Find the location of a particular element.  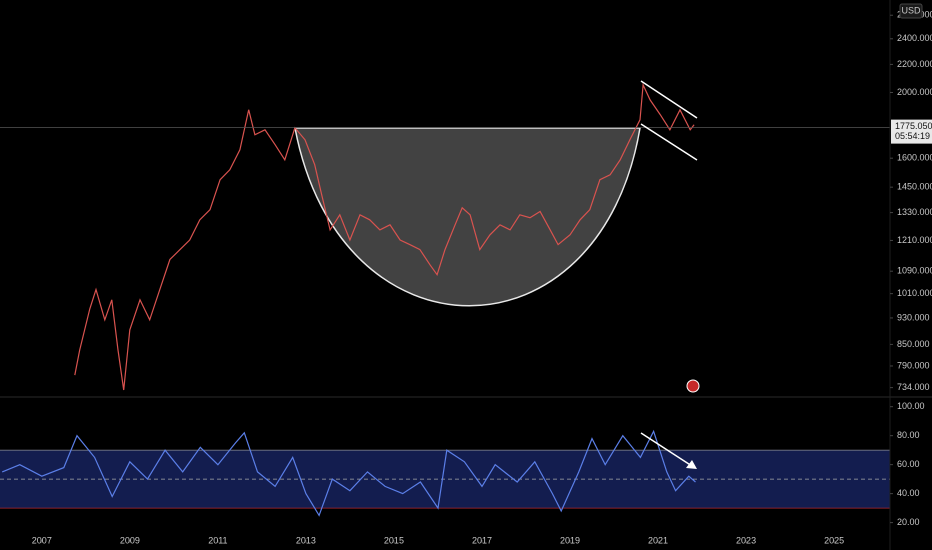

y-tick-label: 734.000 is located at coordinates (913, 387).